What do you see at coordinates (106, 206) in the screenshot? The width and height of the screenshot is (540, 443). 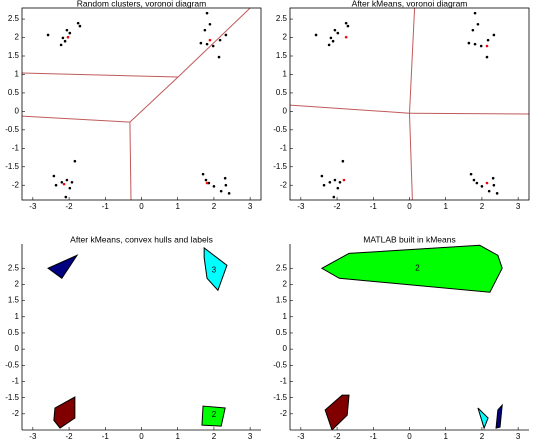 I see `x-tick-label: -1` at bounding box center [106, 206].